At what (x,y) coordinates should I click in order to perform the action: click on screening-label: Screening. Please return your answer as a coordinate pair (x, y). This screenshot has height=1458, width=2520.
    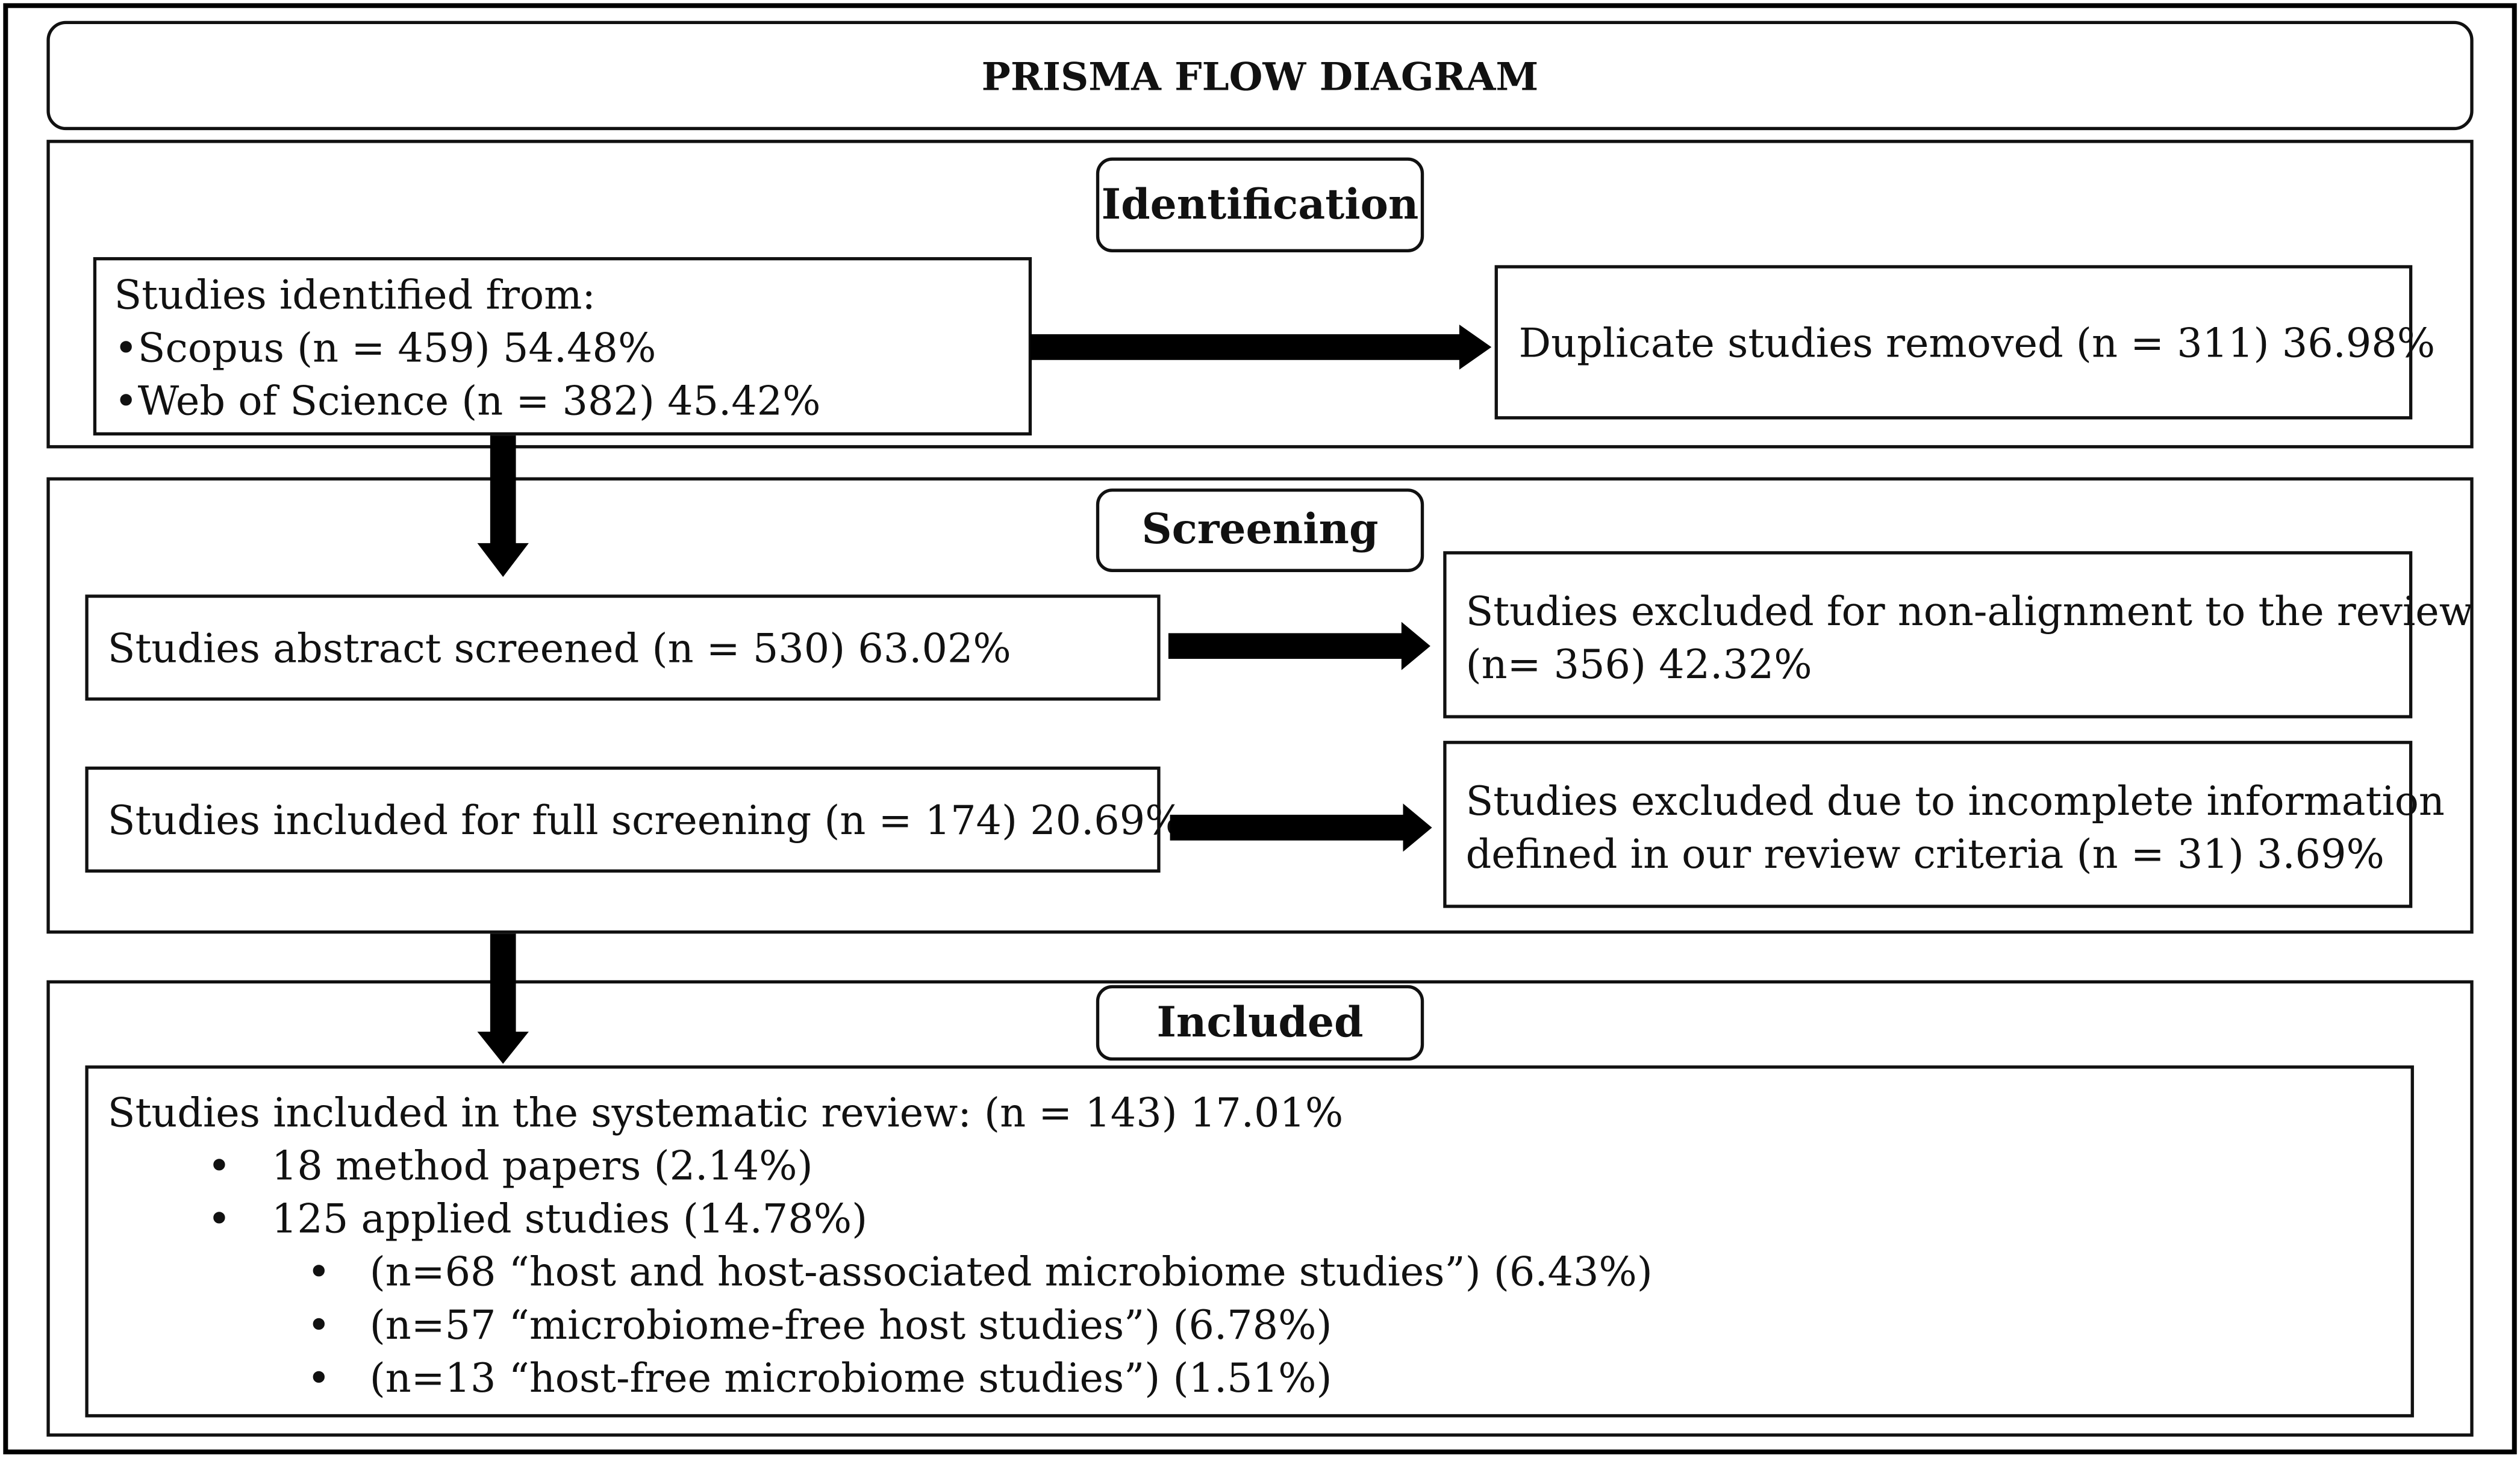
    Looking at the image, I should click on (1260, 530).